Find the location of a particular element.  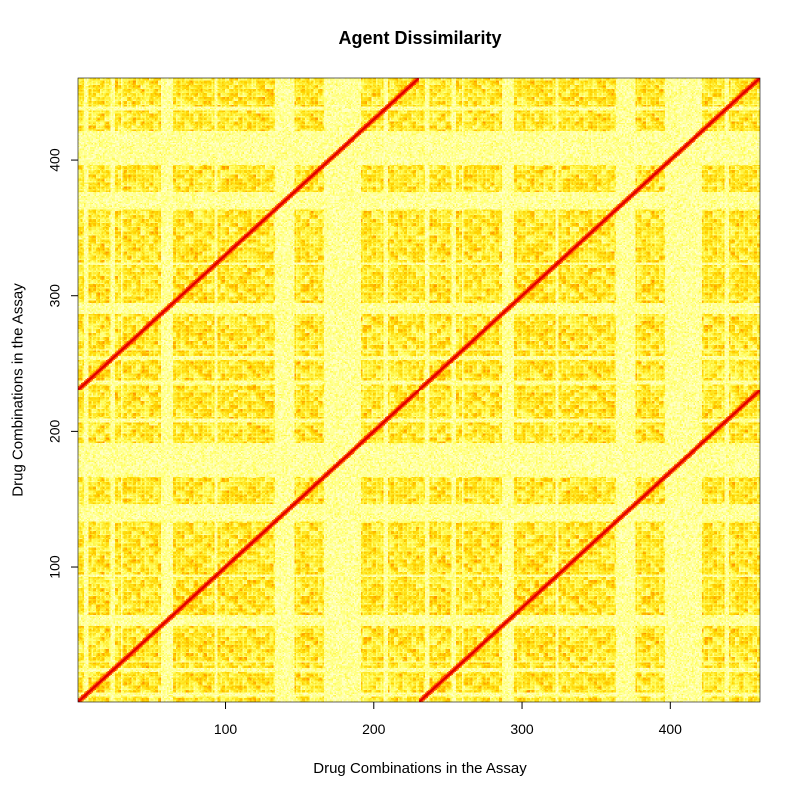

y-tick-label-100: 100 is located at coordinates (55, 567).